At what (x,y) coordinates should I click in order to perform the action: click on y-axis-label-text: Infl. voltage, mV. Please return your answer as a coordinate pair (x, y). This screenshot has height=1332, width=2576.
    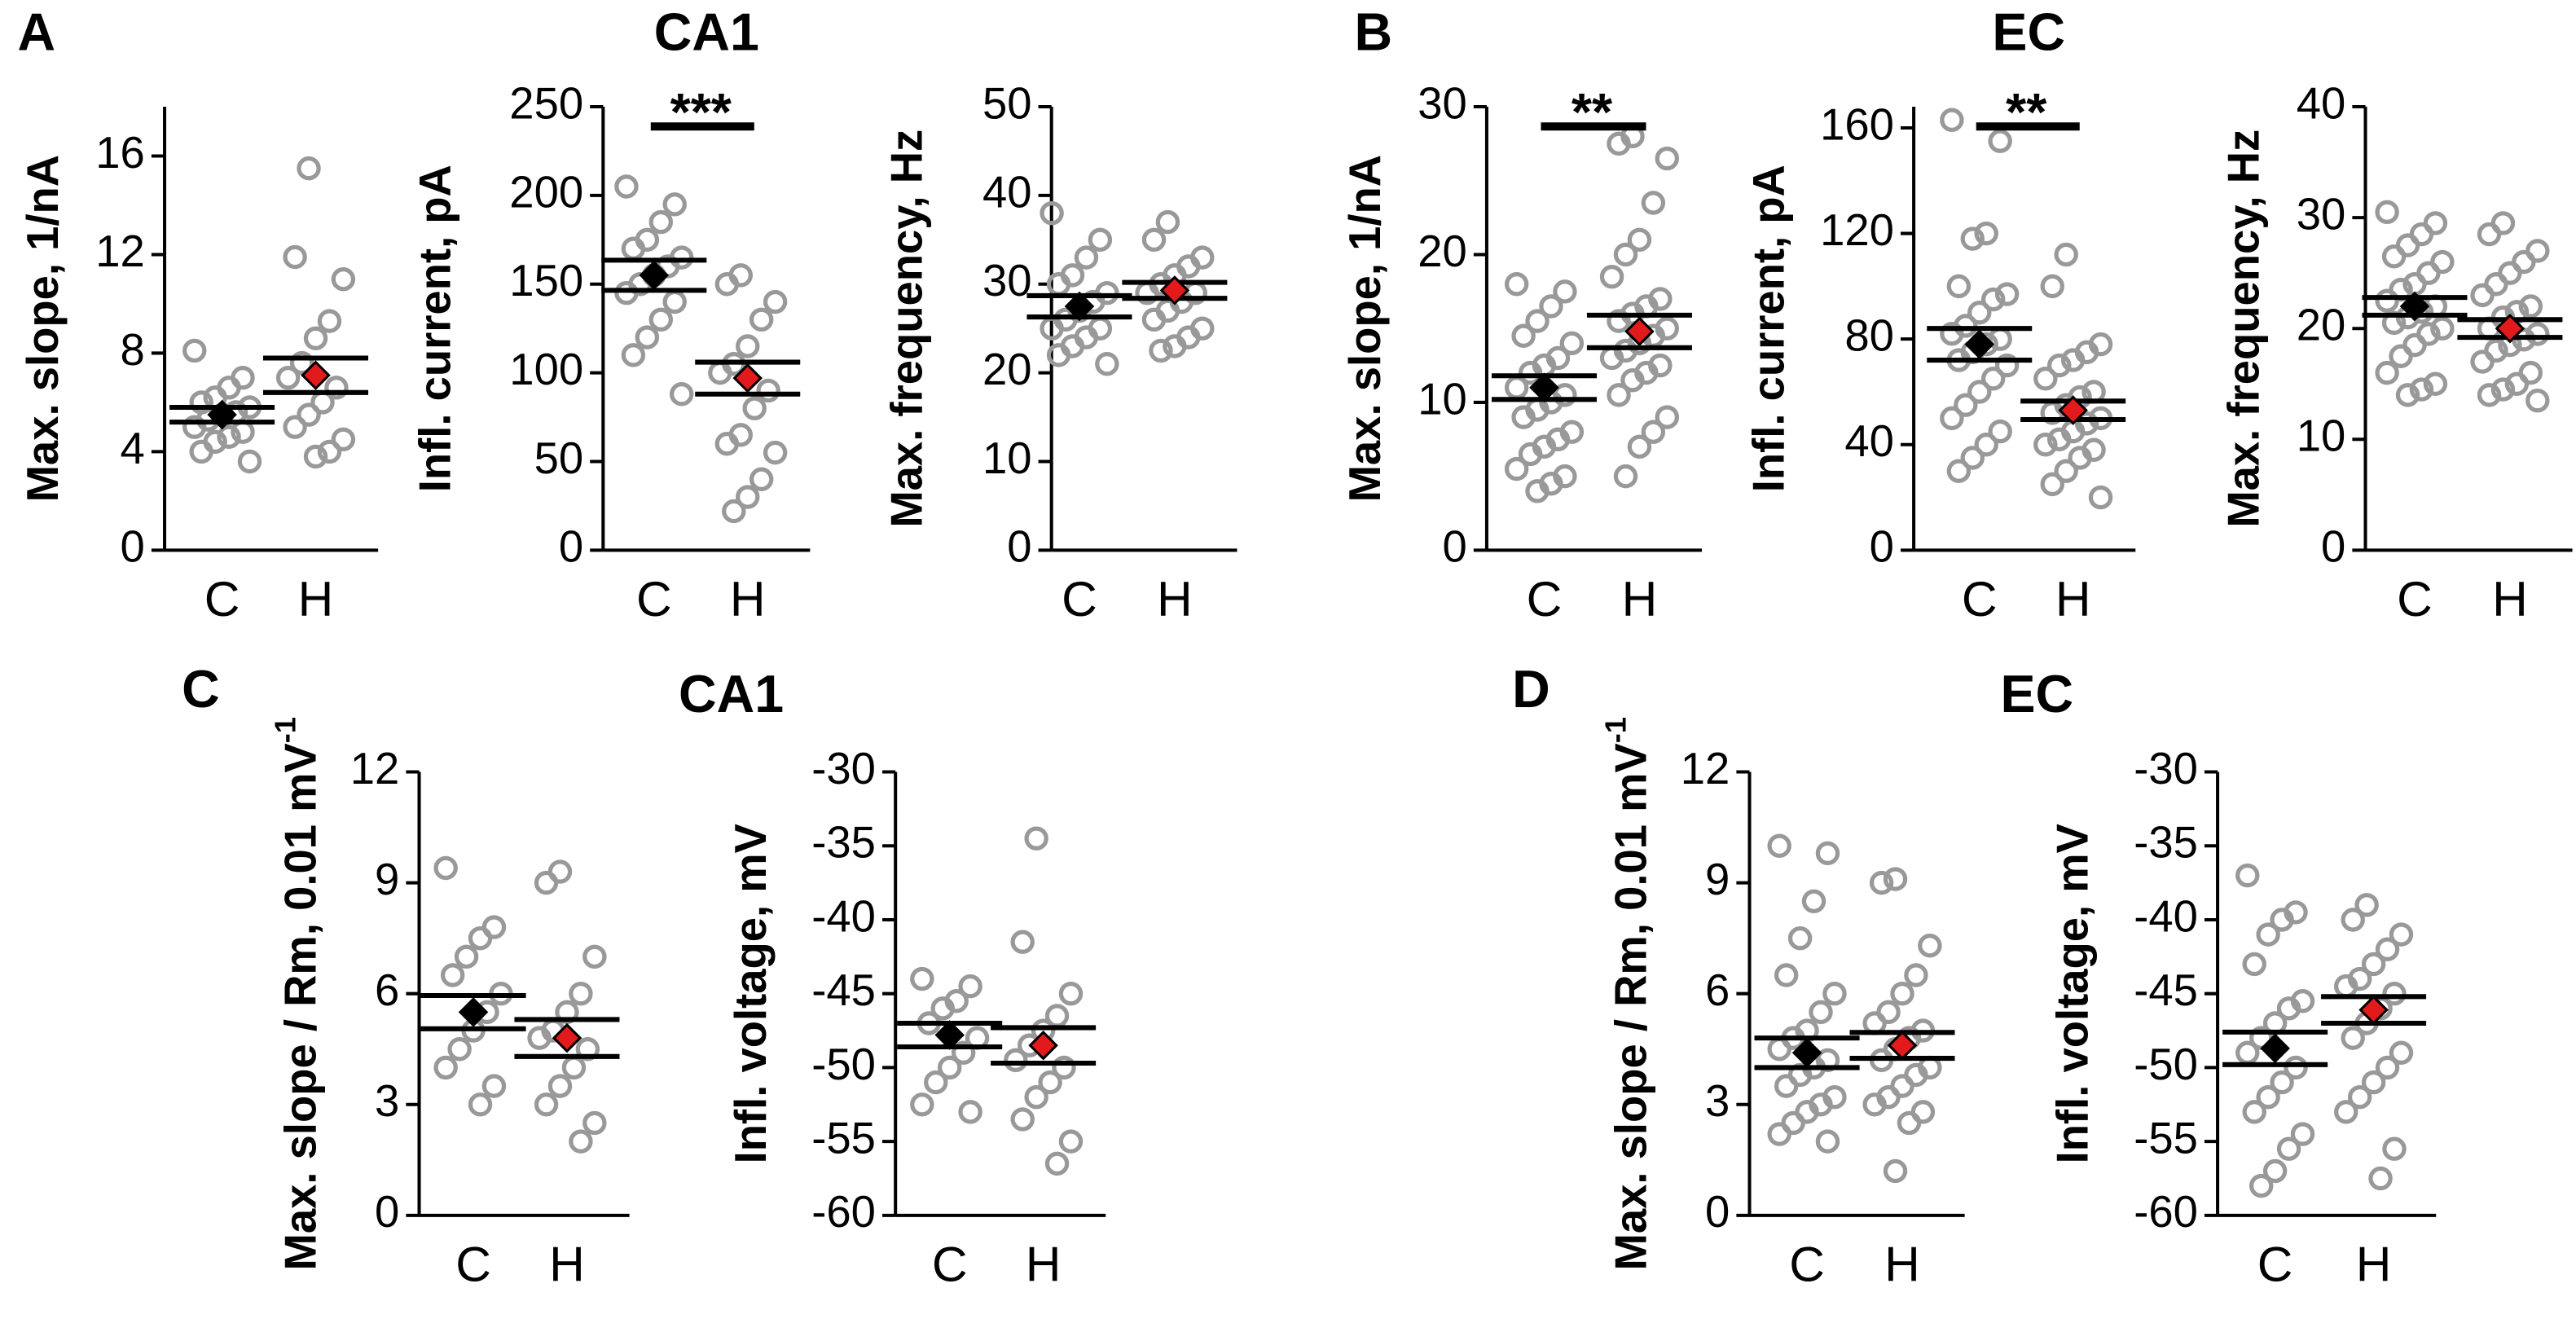
    Looking at the image, I should click on (2073, 994).